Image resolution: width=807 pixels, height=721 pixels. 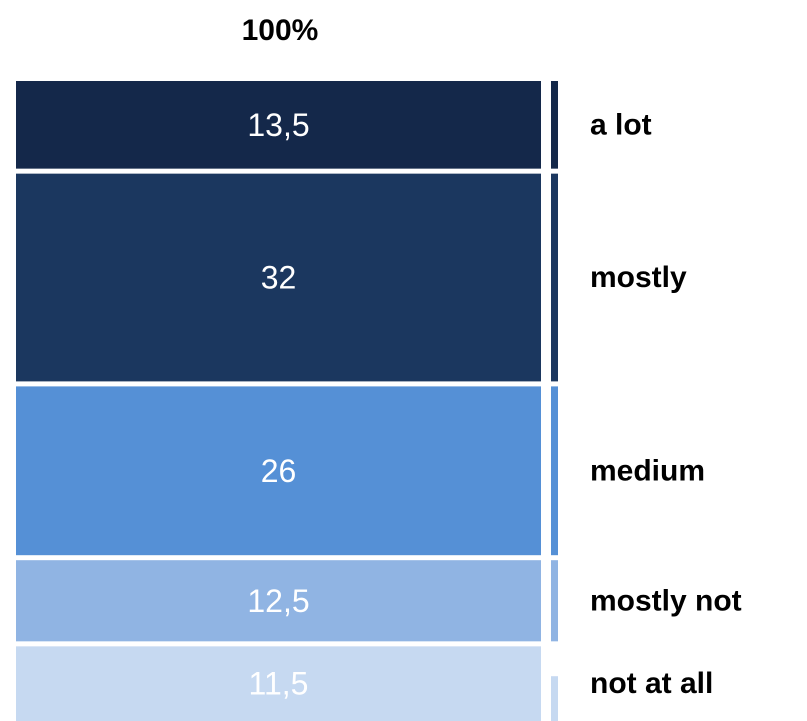 I want to click on value-label-mostly-not: 12,5, so click(x=278, y=601).